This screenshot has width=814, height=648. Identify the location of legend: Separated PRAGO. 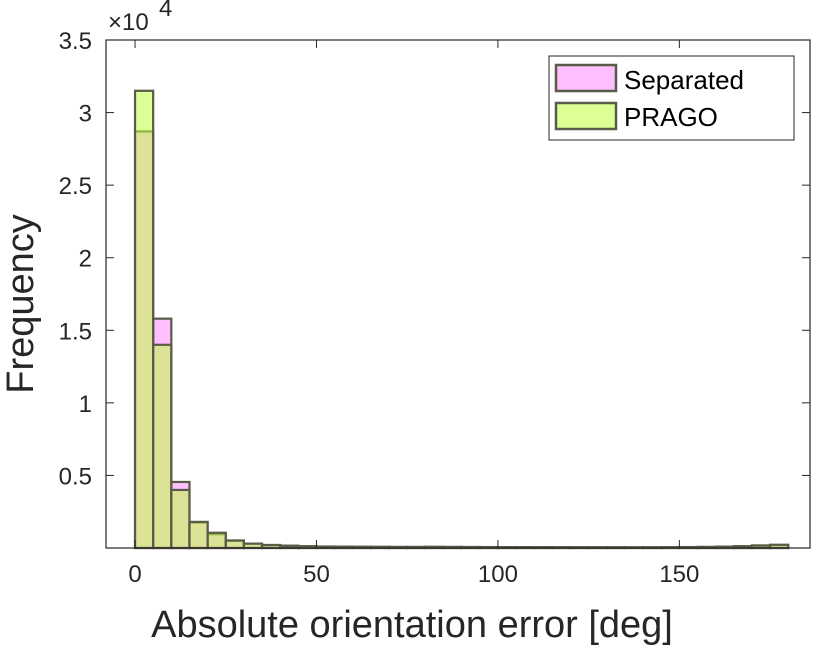
(671, 98).